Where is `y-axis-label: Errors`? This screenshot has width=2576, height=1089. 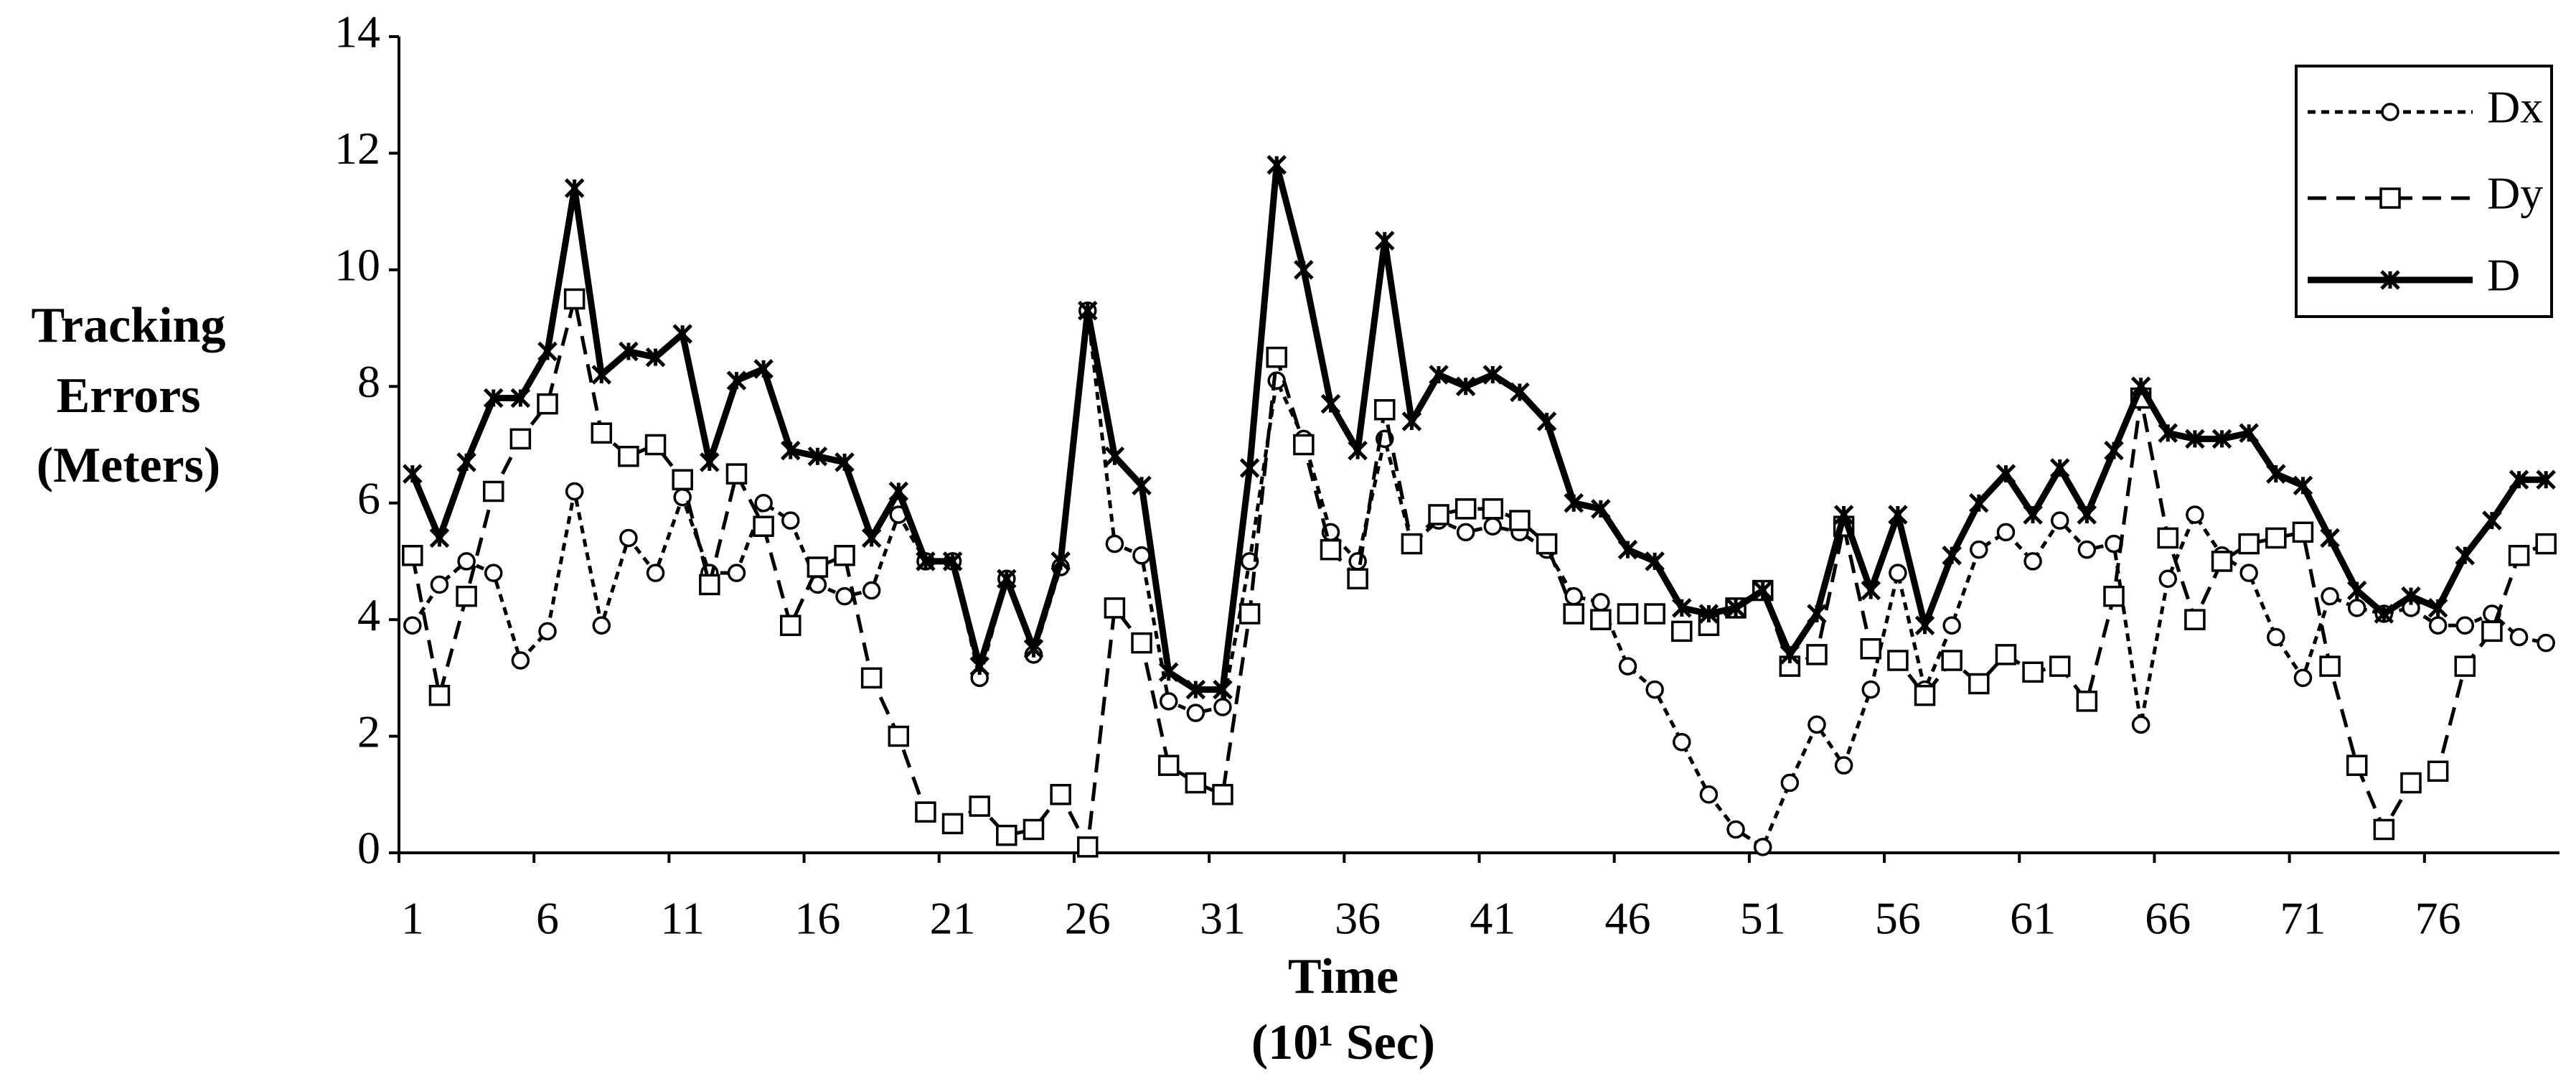 y-axis-label: Errors is located at coordinates (129, 396).